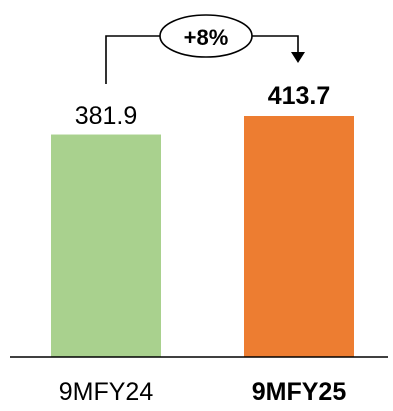 This screenshot has width=393, height=411. I want to click on growth-label: +8%, so click(206, 37).